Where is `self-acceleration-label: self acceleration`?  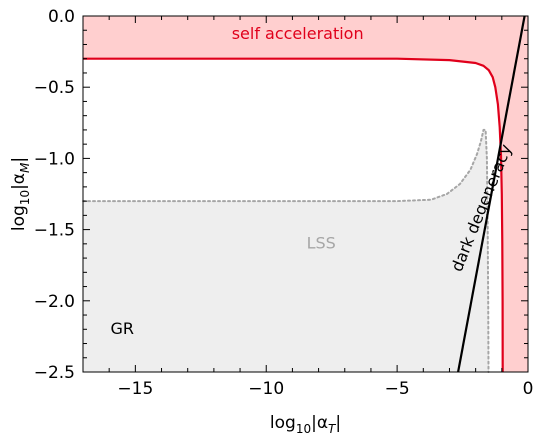
self-acceleration-label: self acceleration is located at coordinates (298, 33).